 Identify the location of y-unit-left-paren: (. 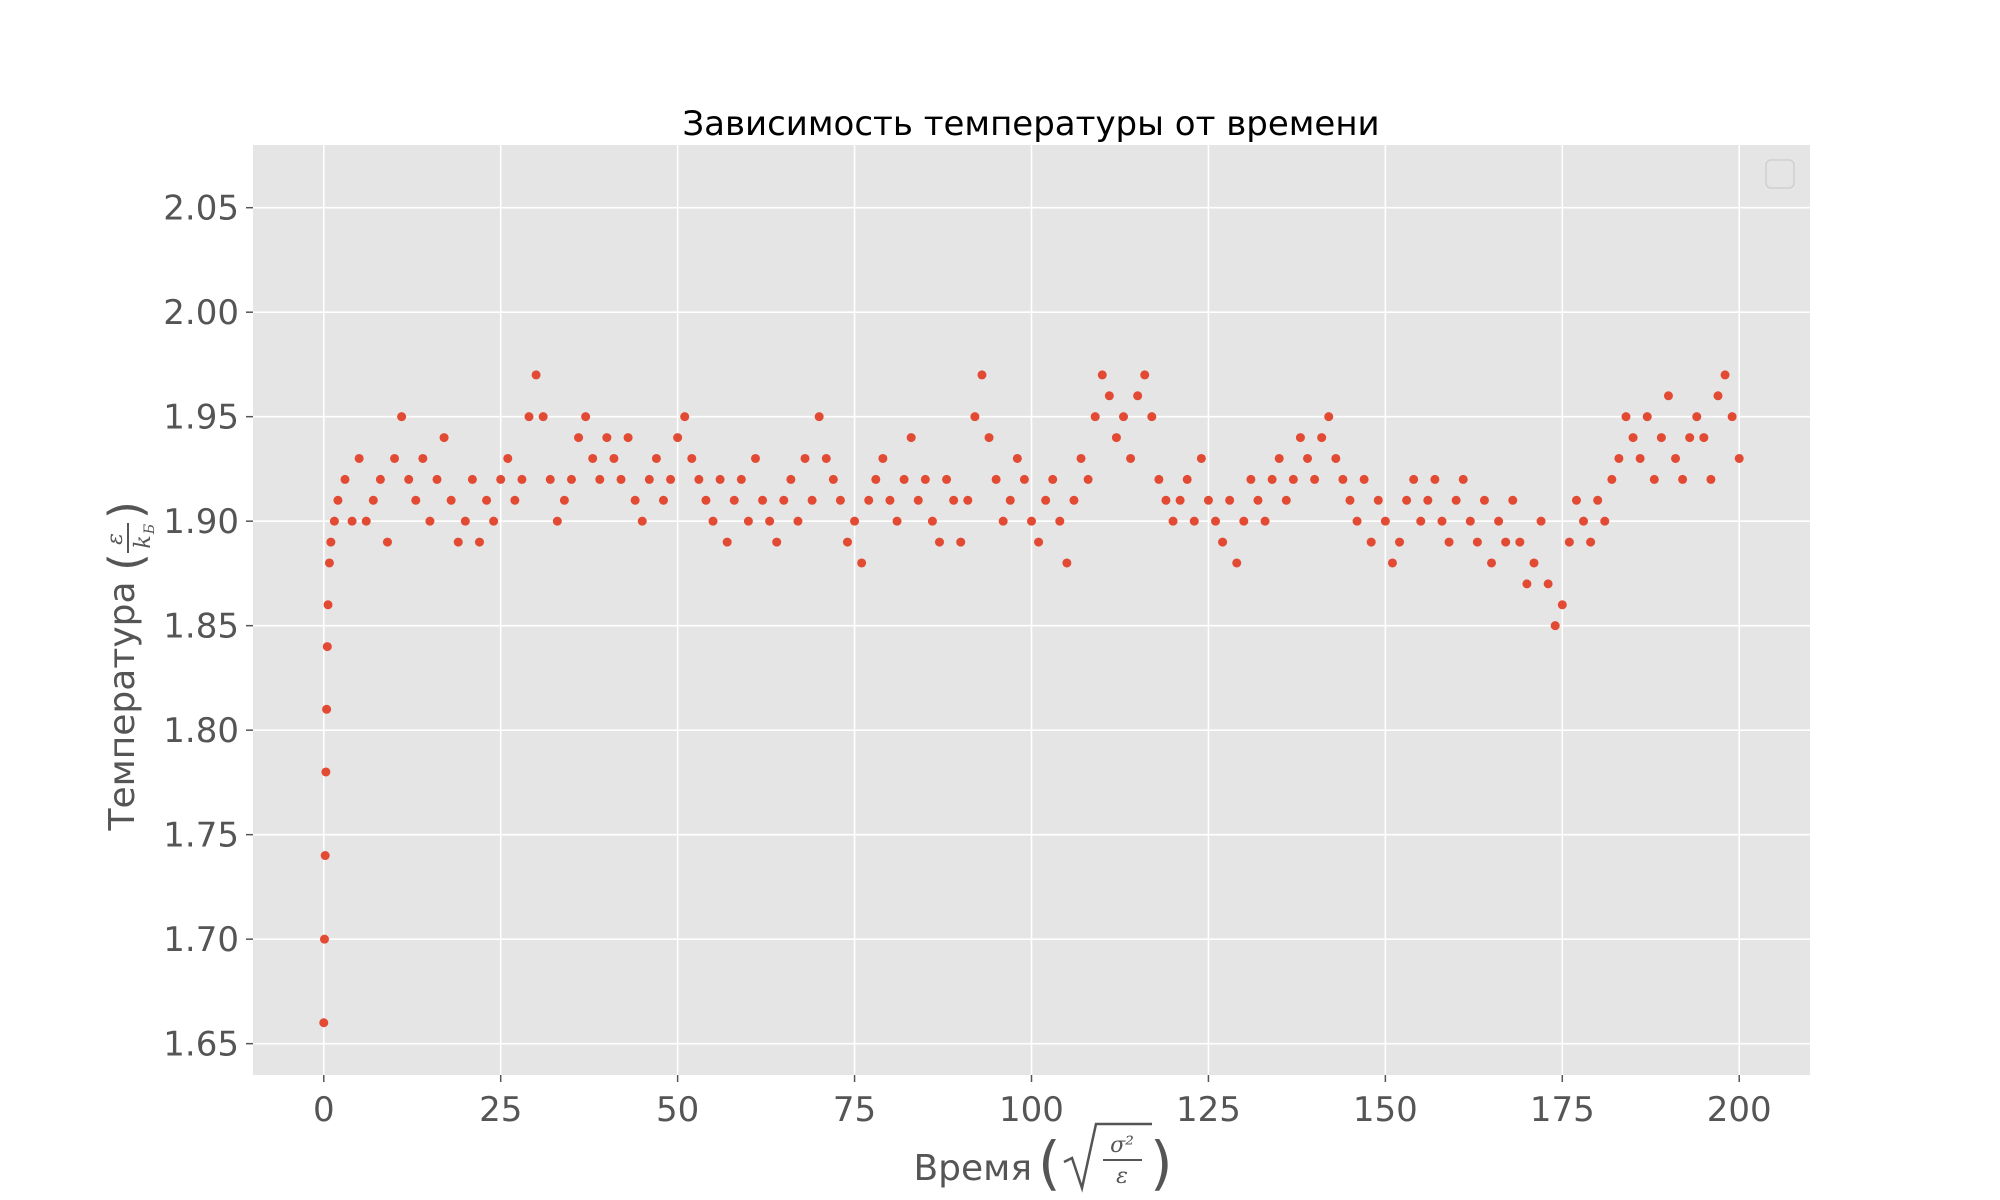
(126, 562).